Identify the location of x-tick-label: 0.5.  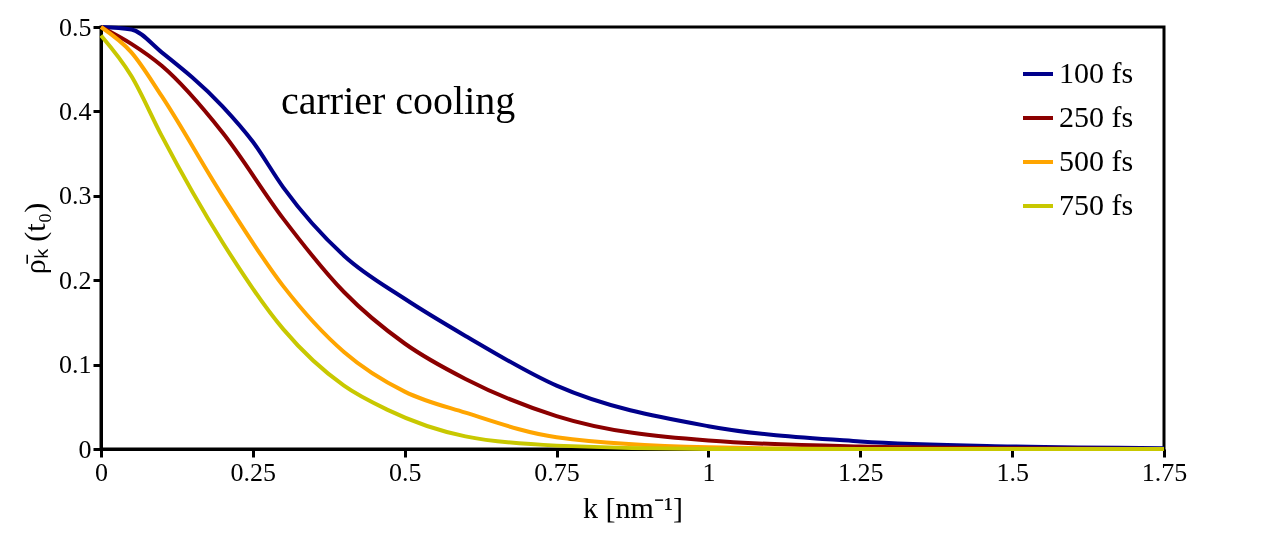
(405, 472).